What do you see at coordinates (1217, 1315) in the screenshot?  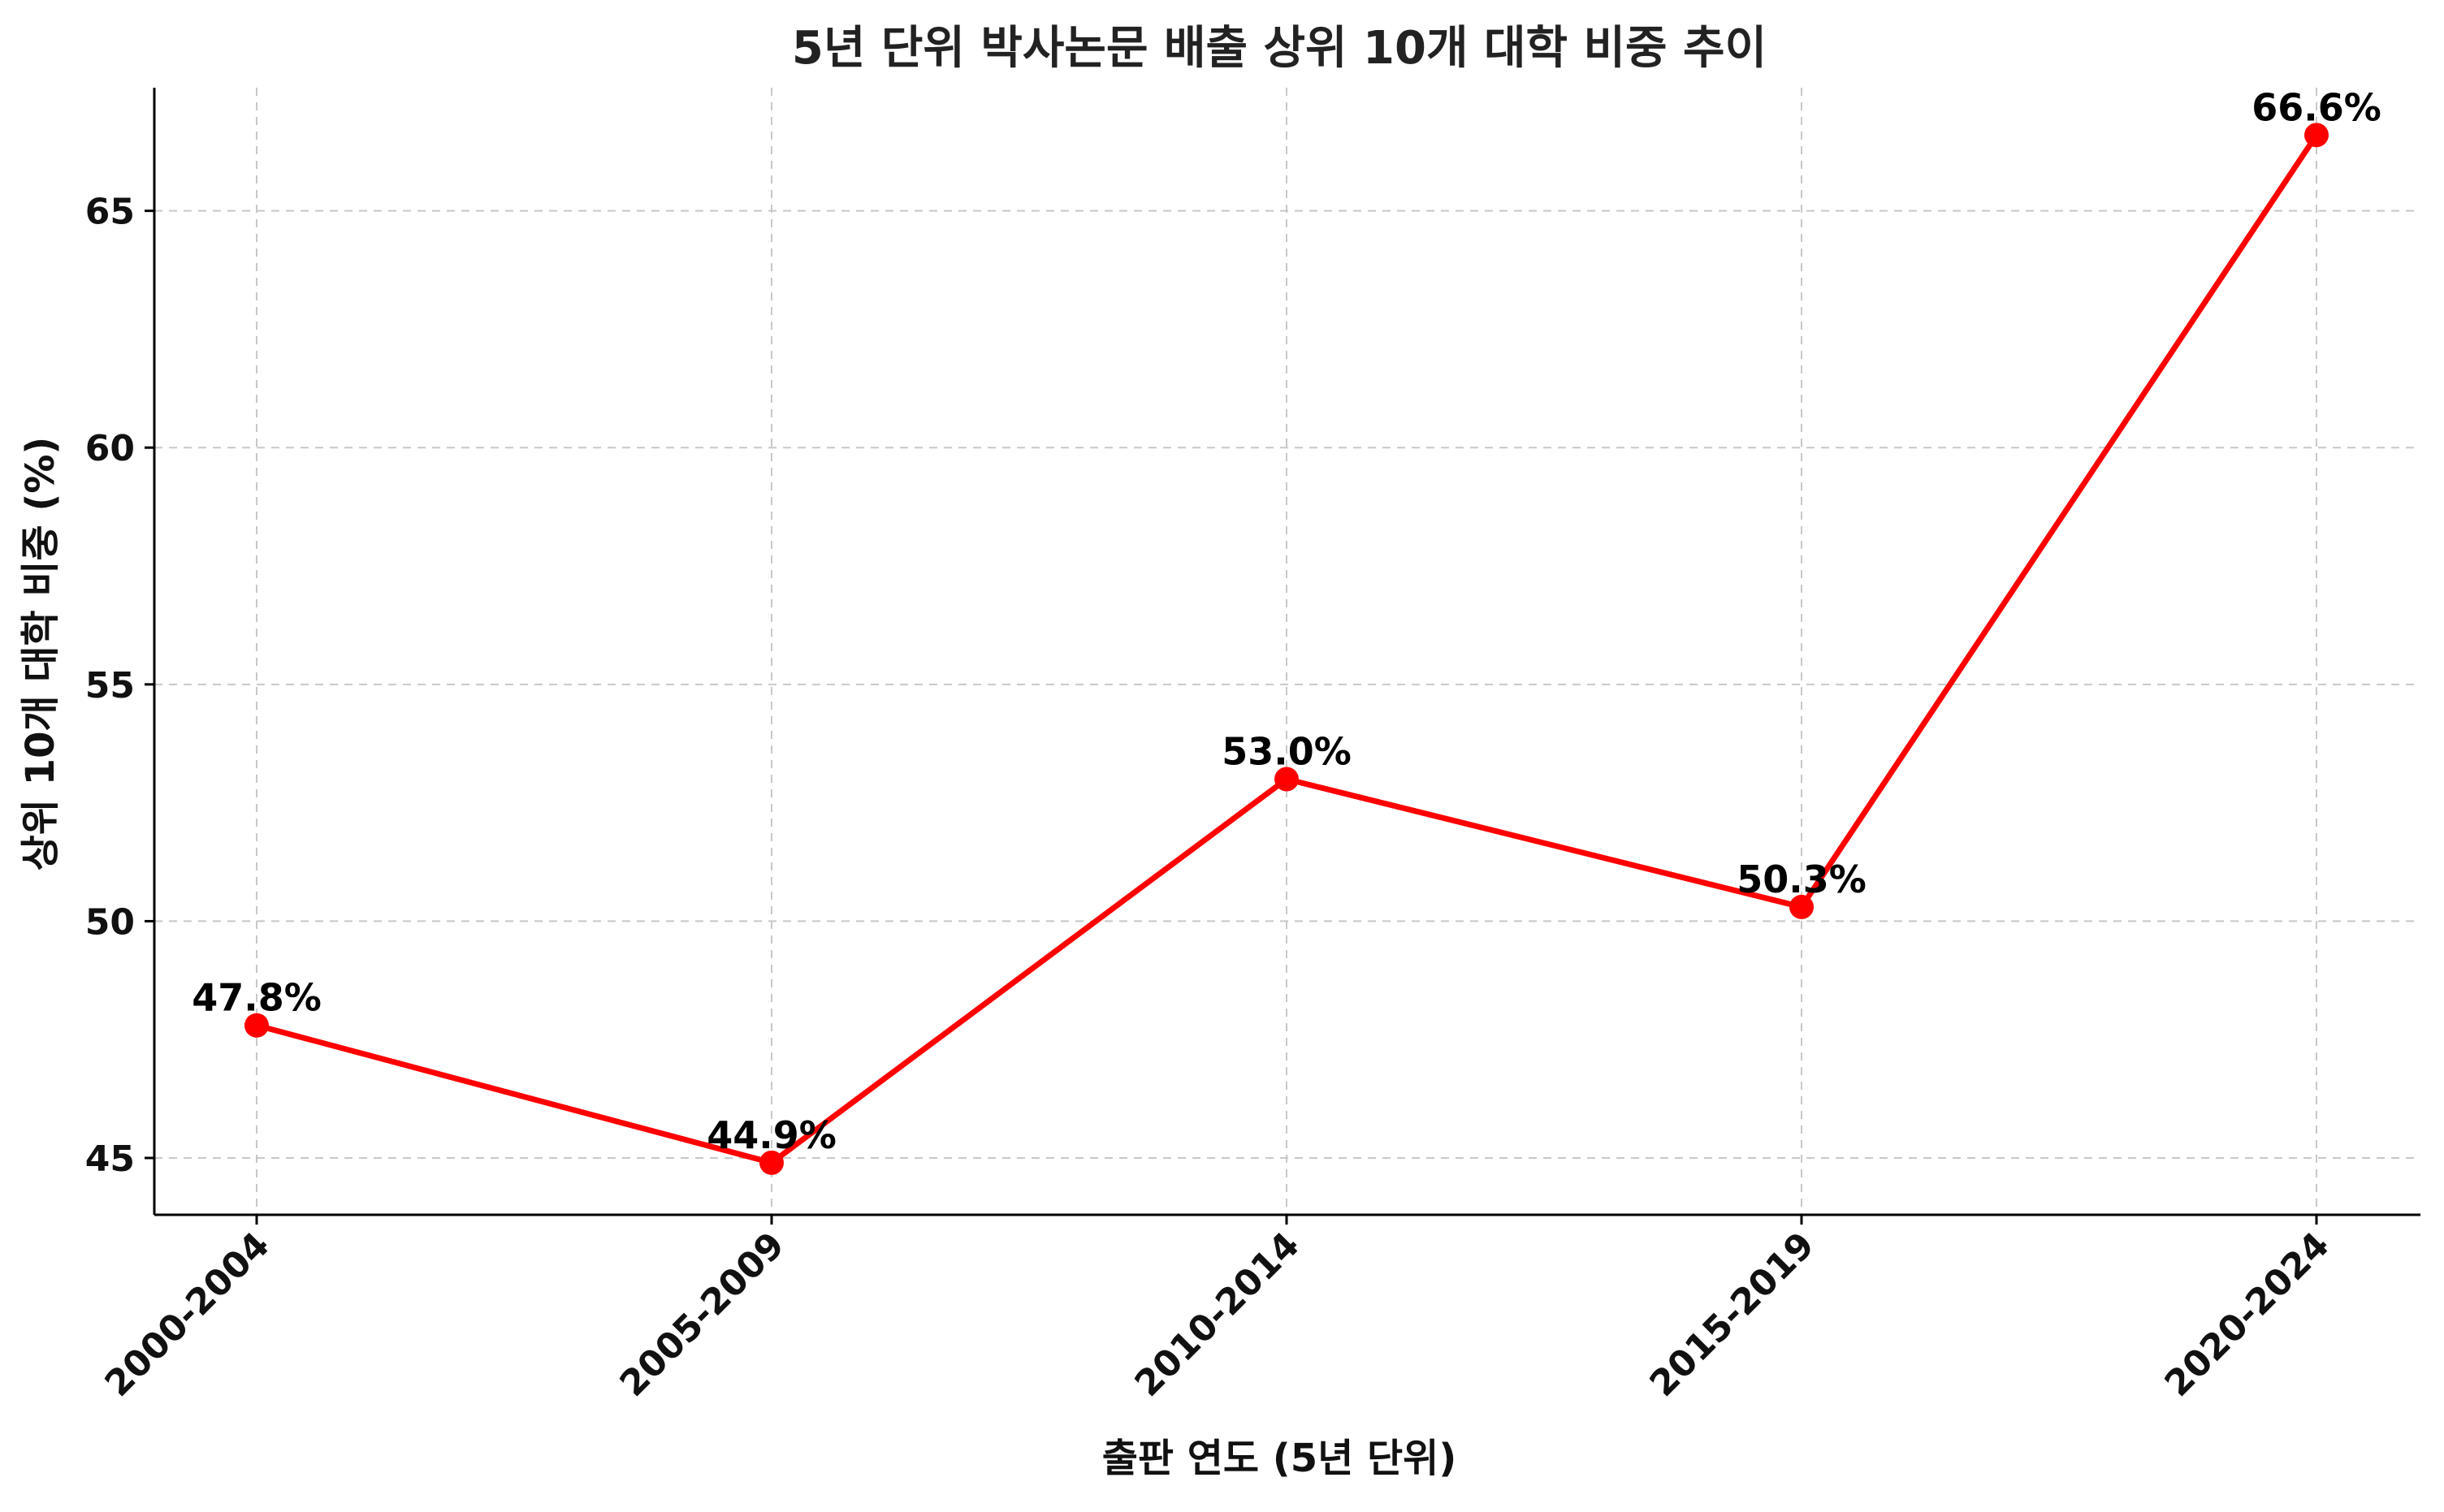 I see `x-tick-label: 2010-2014` at bounding box center [1217, 1315].